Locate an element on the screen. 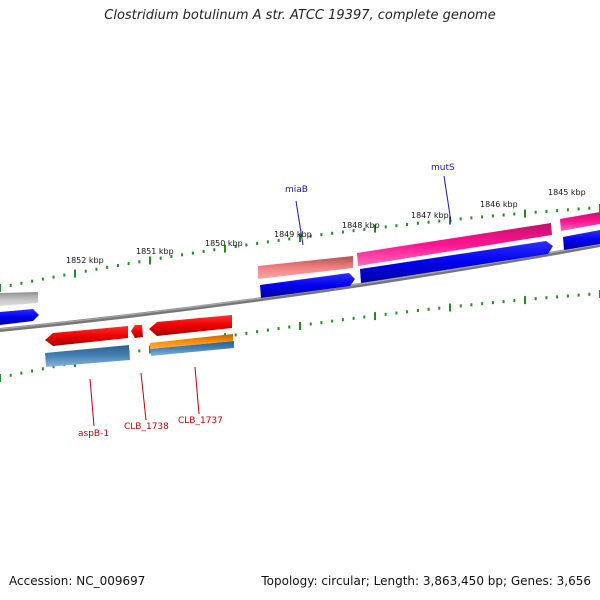  genome-backbone is located at coordinates (300, 287).